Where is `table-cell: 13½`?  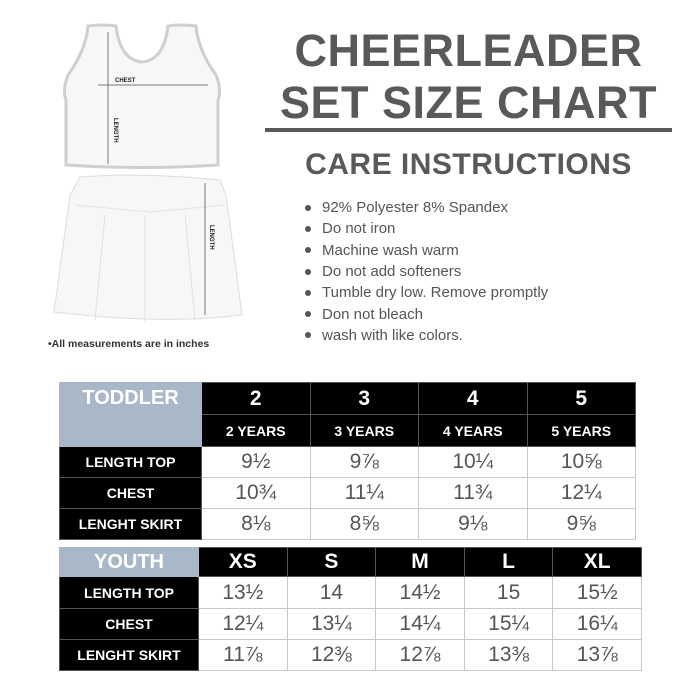 table-cell: 13½ is located at coordinates (243, 592).